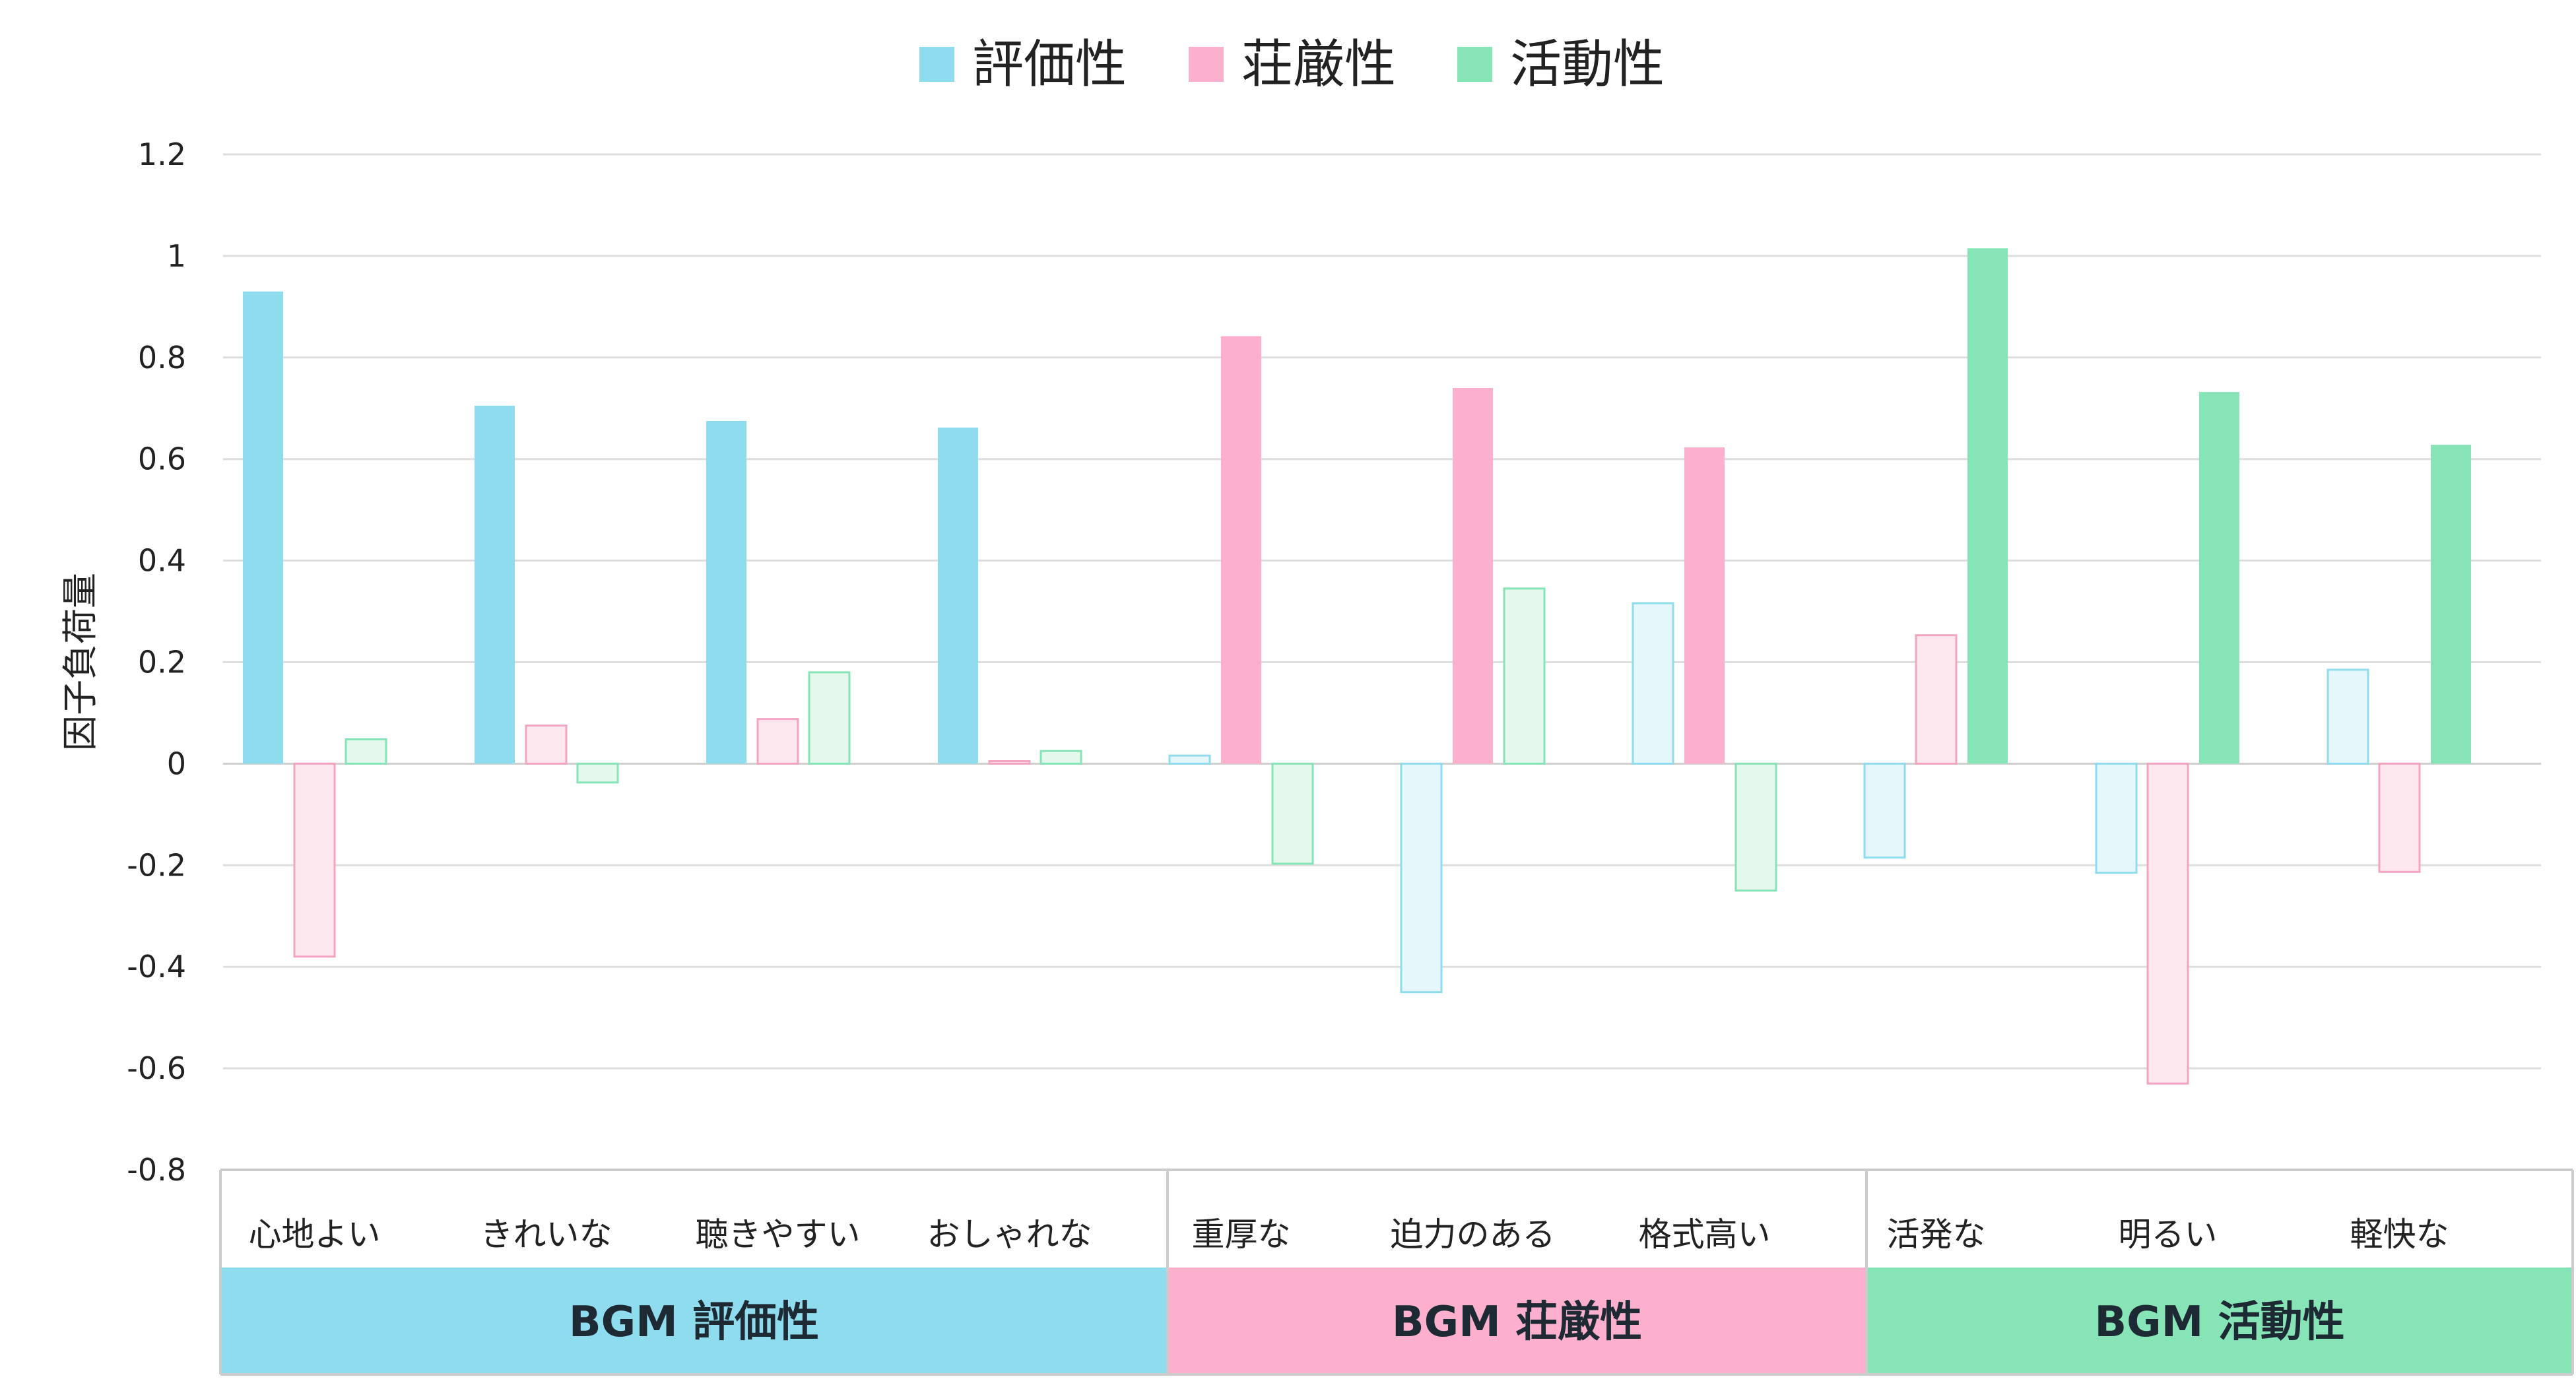  I want to click on y-tick-label: 0.2, so click(162, 662).